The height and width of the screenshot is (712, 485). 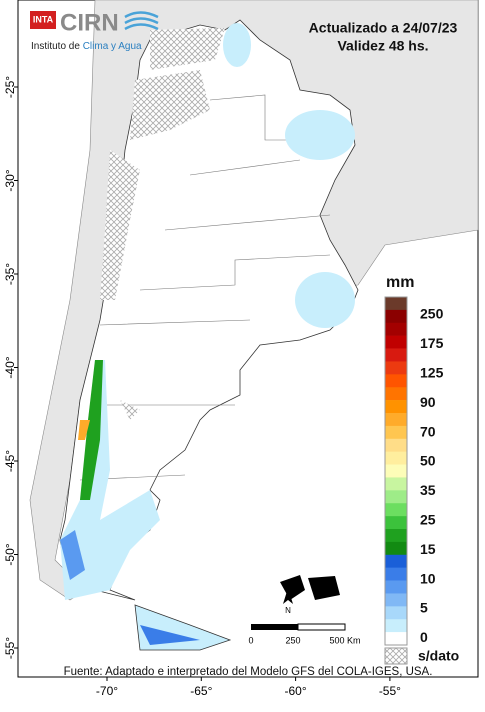 I want to click on institute-text: Instituto de, so click(x=55, y=46).